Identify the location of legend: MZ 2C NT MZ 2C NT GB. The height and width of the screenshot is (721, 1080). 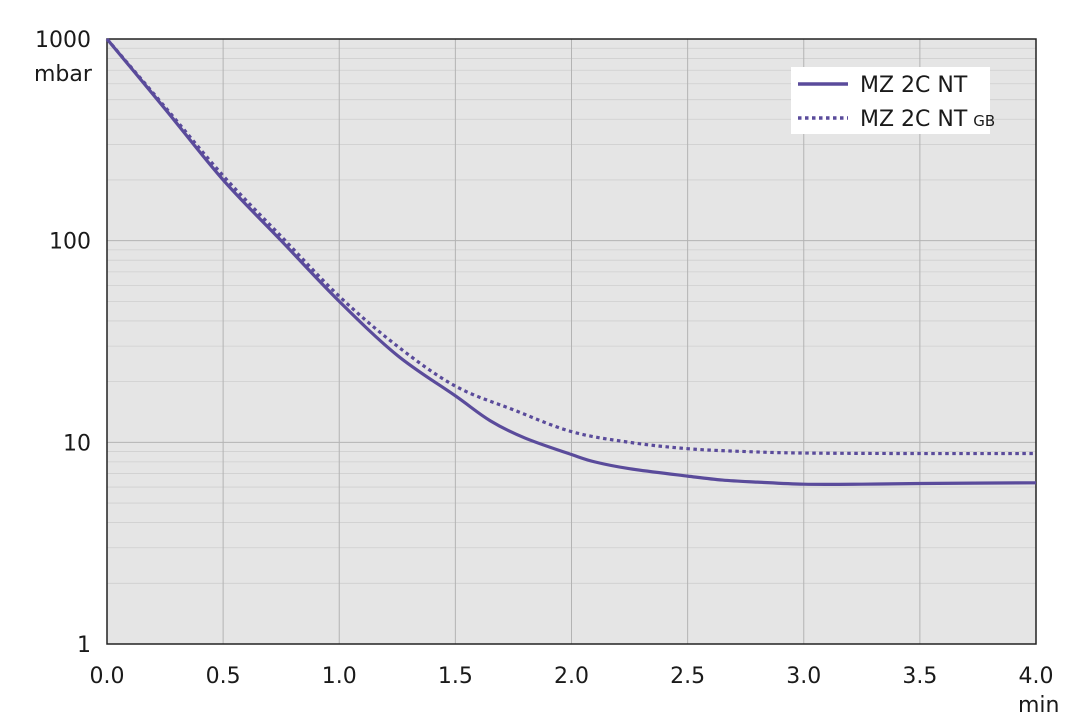
(893, 100).